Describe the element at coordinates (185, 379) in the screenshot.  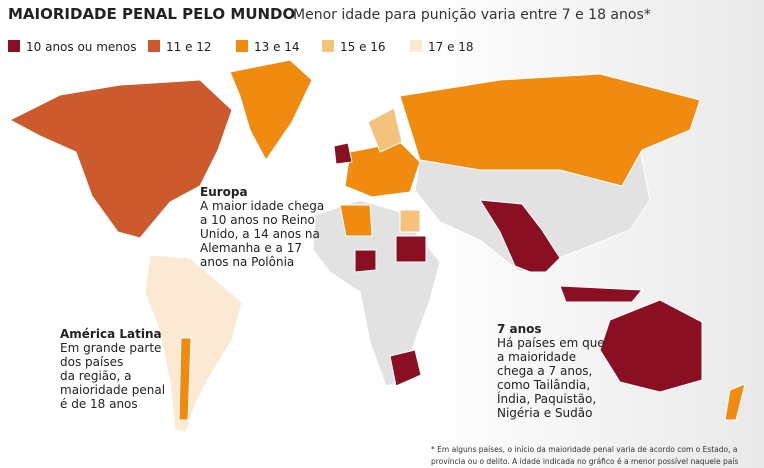
I see `chile` at that location.